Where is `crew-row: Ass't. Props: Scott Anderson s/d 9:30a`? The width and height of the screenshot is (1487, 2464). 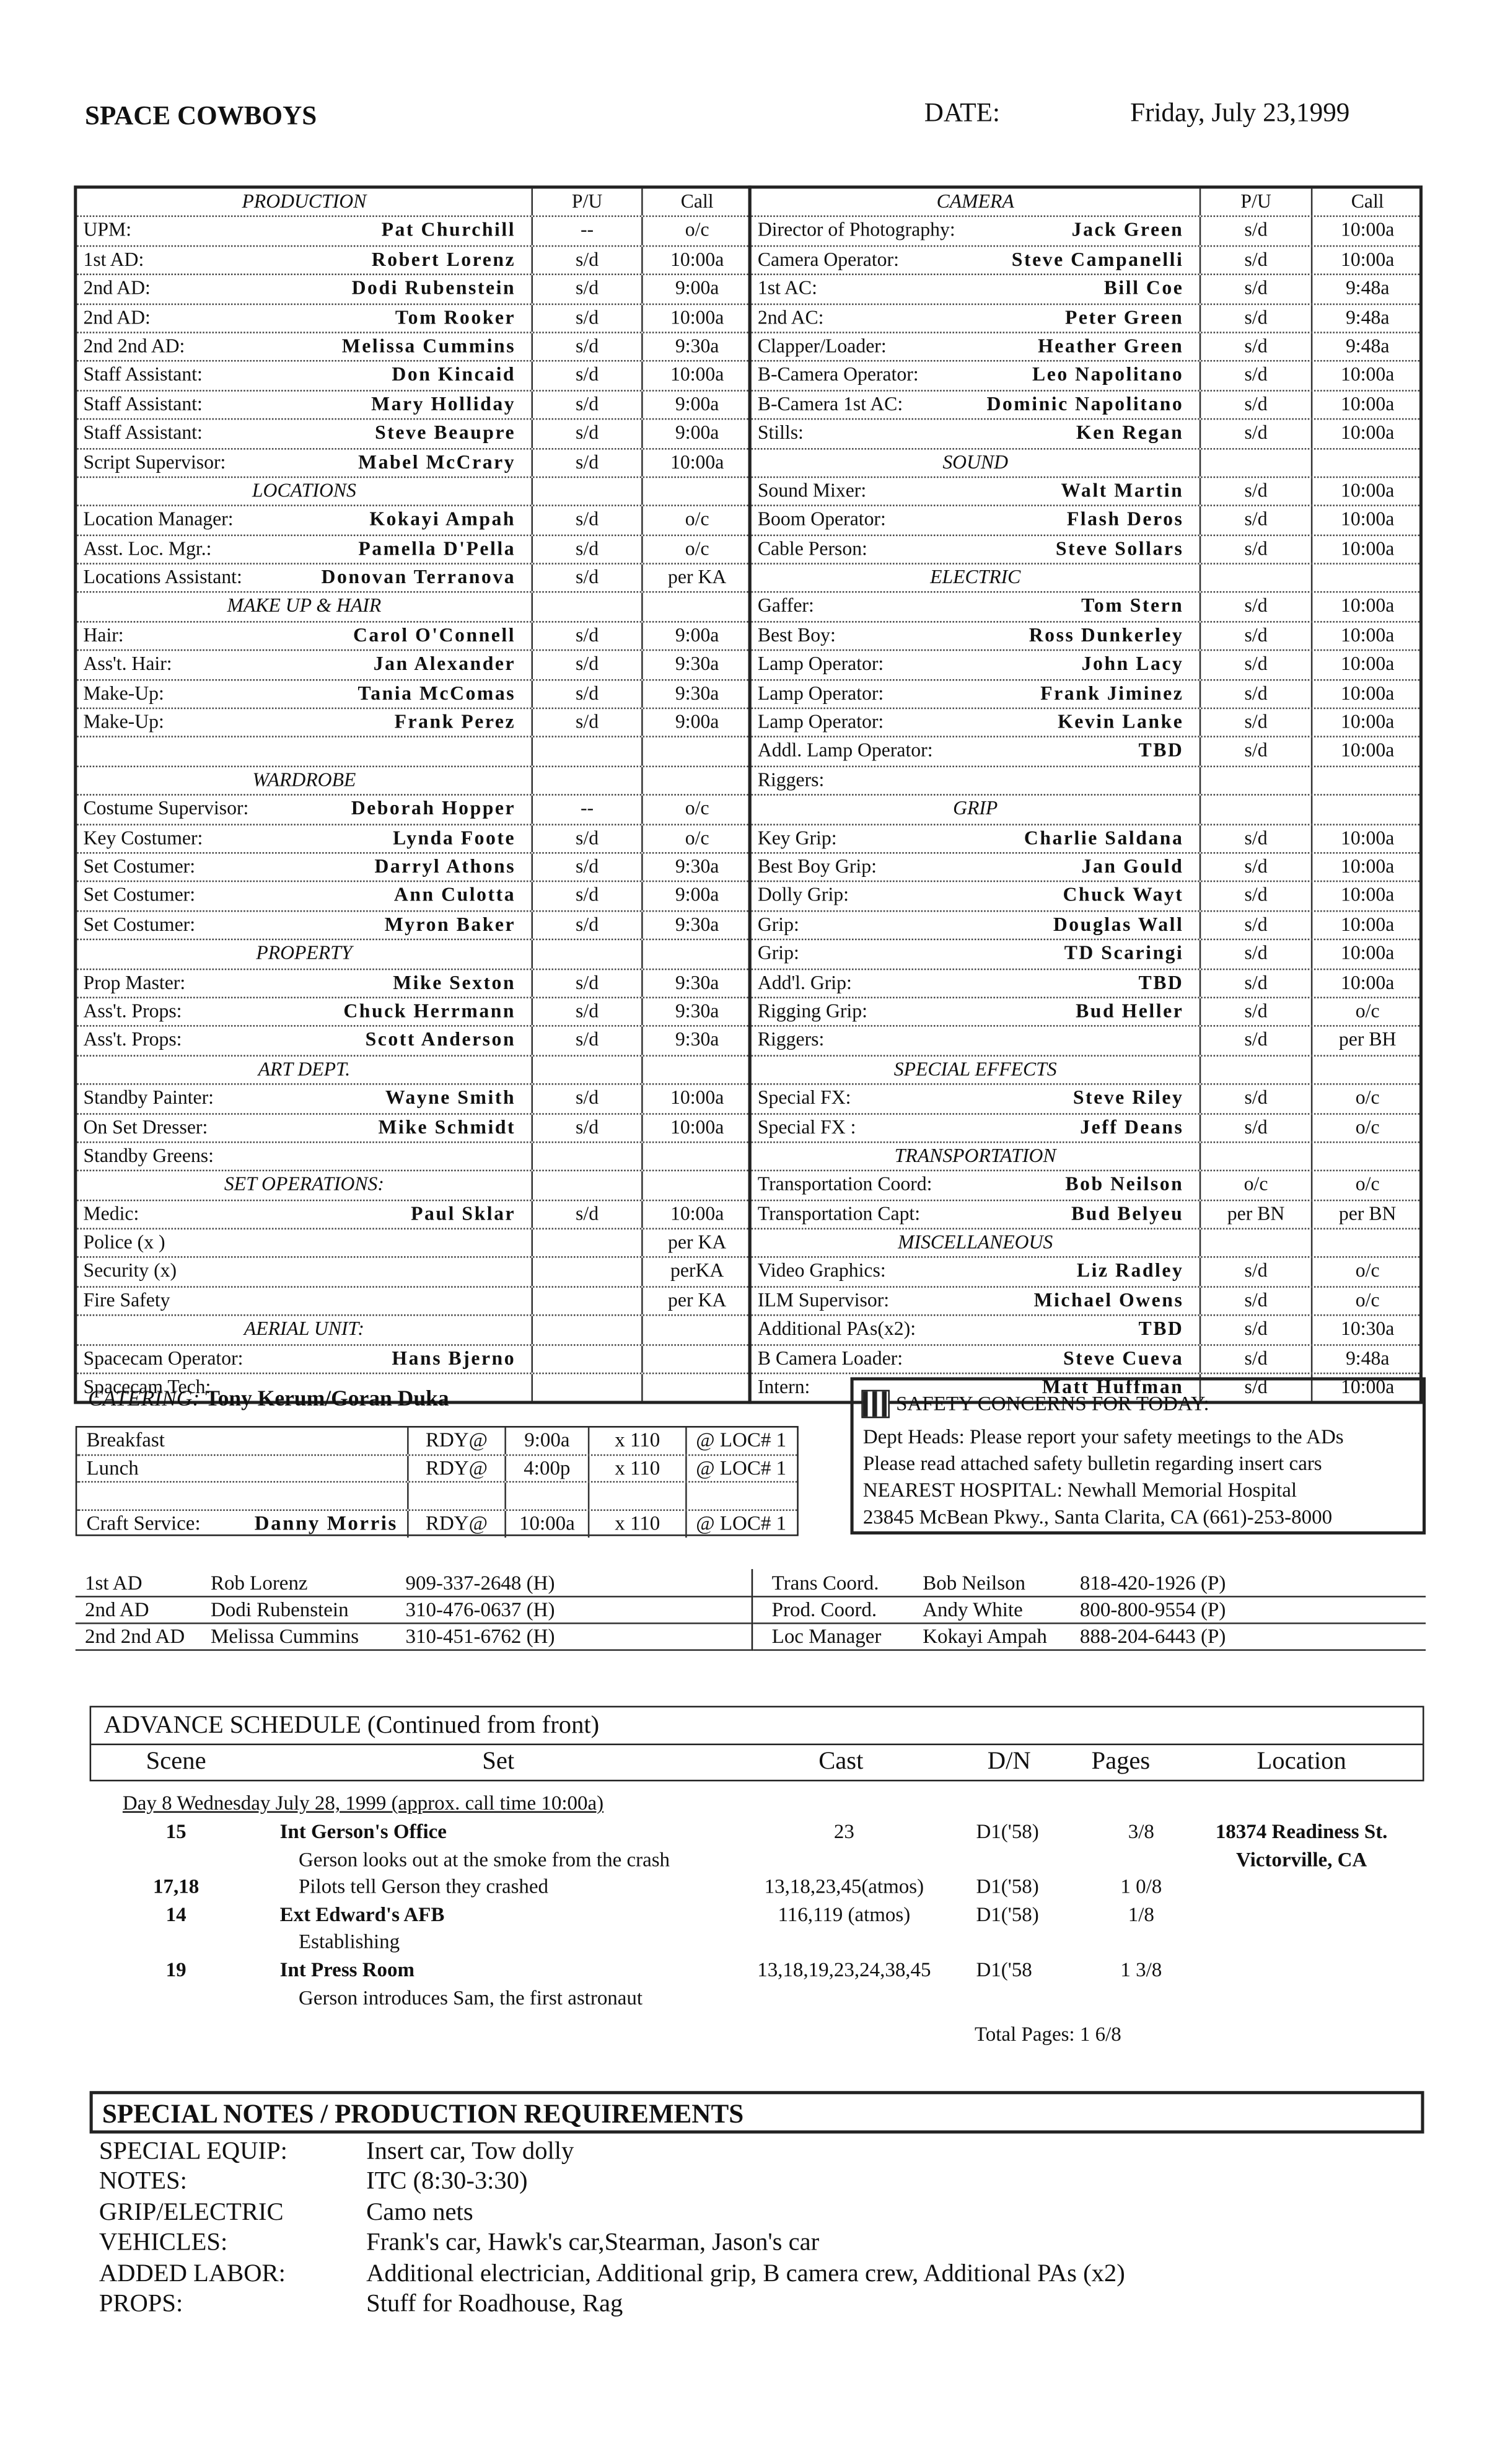
crew-row: Ass't. Props: Scott Anderson s/d 9:30a is located at coordinates (412, 1042).